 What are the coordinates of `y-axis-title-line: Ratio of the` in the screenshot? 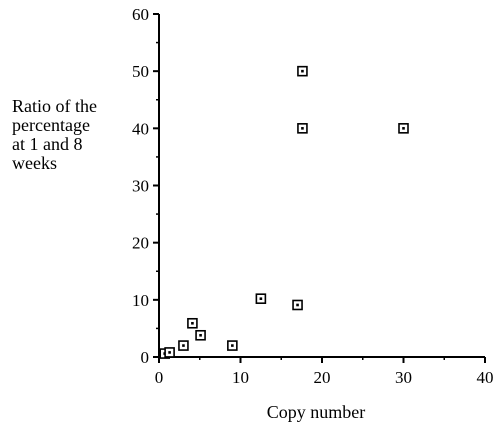 It's located at (54, 106).